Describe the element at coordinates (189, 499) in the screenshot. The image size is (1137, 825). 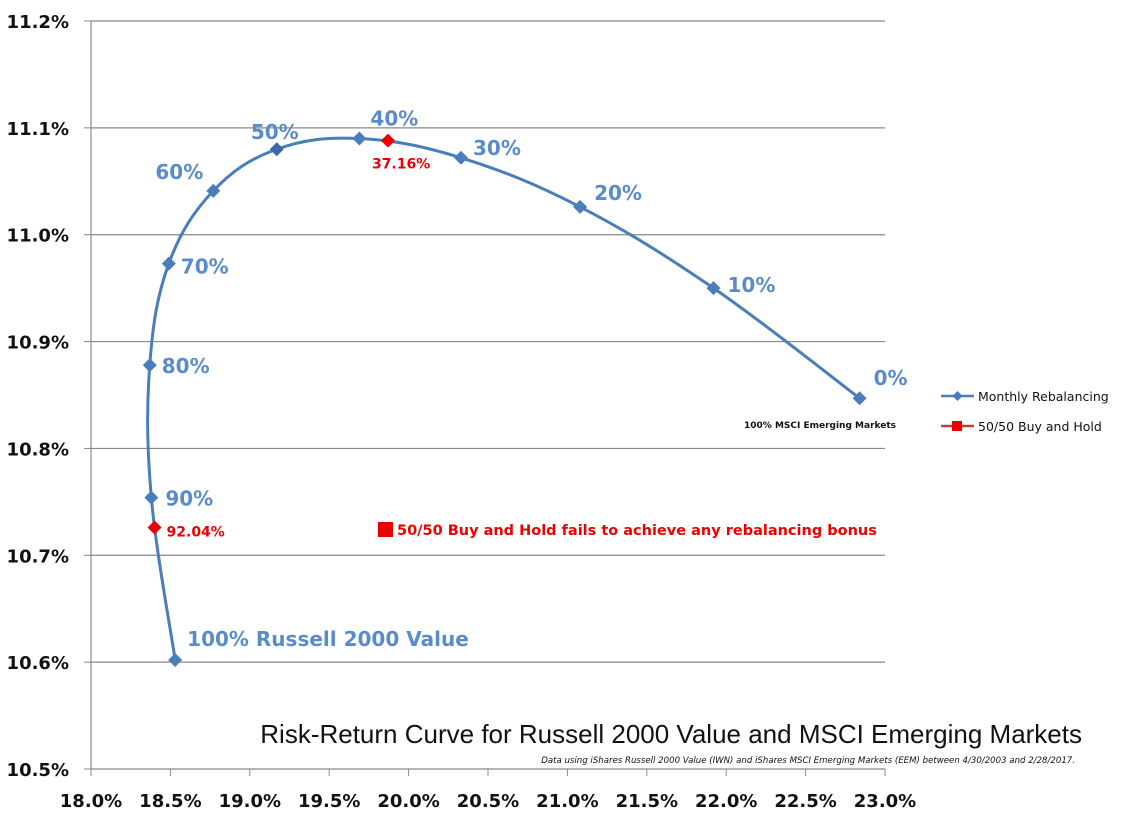
I see `data-label: 90%` at that location.